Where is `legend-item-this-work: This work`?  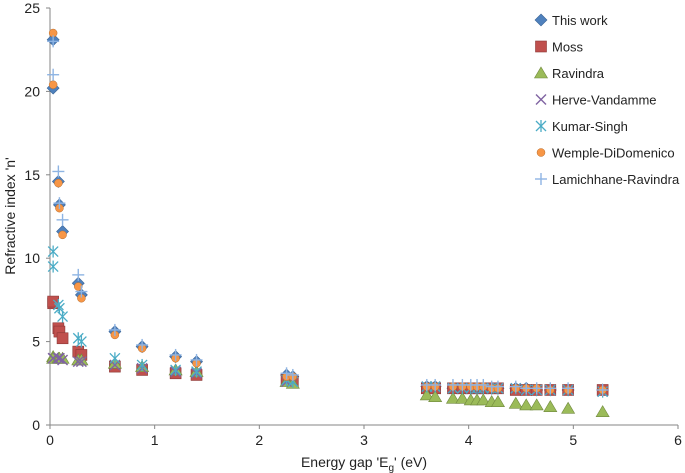
legend-item-this-work: This work is located at coordinates (571, 20).